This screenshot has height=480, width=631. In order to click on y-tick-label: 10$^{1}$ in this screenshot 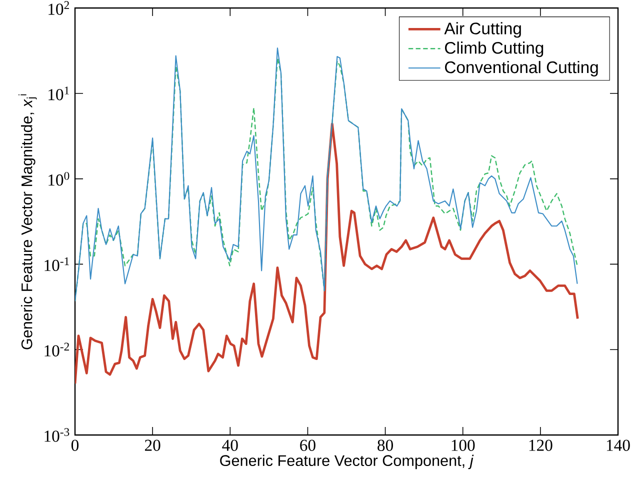, I will do `click(58, 93)`.